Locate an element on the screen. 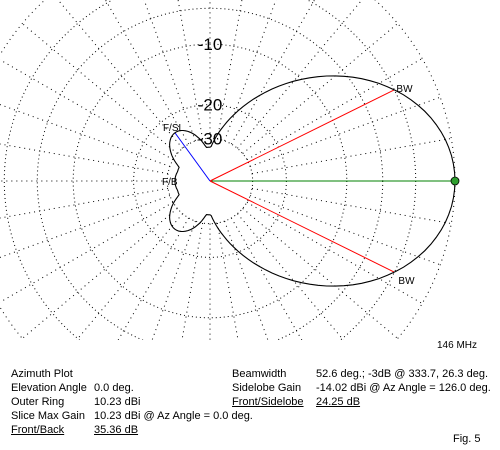  info-value-sidelobe-gain: -14.02 dBi @ Az Angle = 126.0 deg. is located at coordinates (403, 388).